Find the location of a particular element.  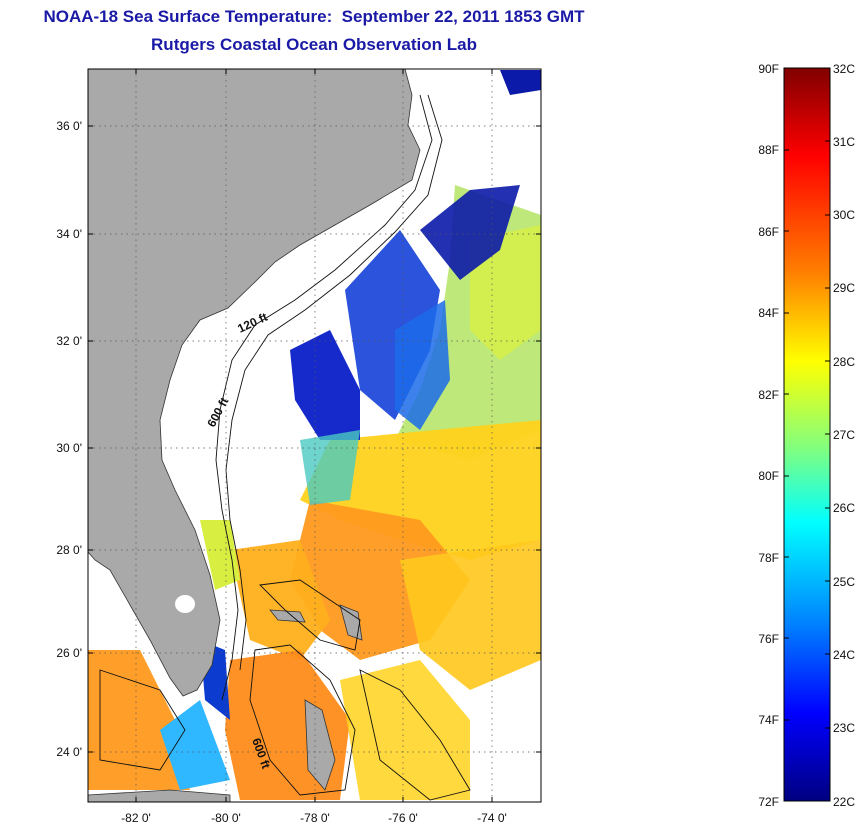

colorbar-c-label: 24C is located at coordinates (844, 655).